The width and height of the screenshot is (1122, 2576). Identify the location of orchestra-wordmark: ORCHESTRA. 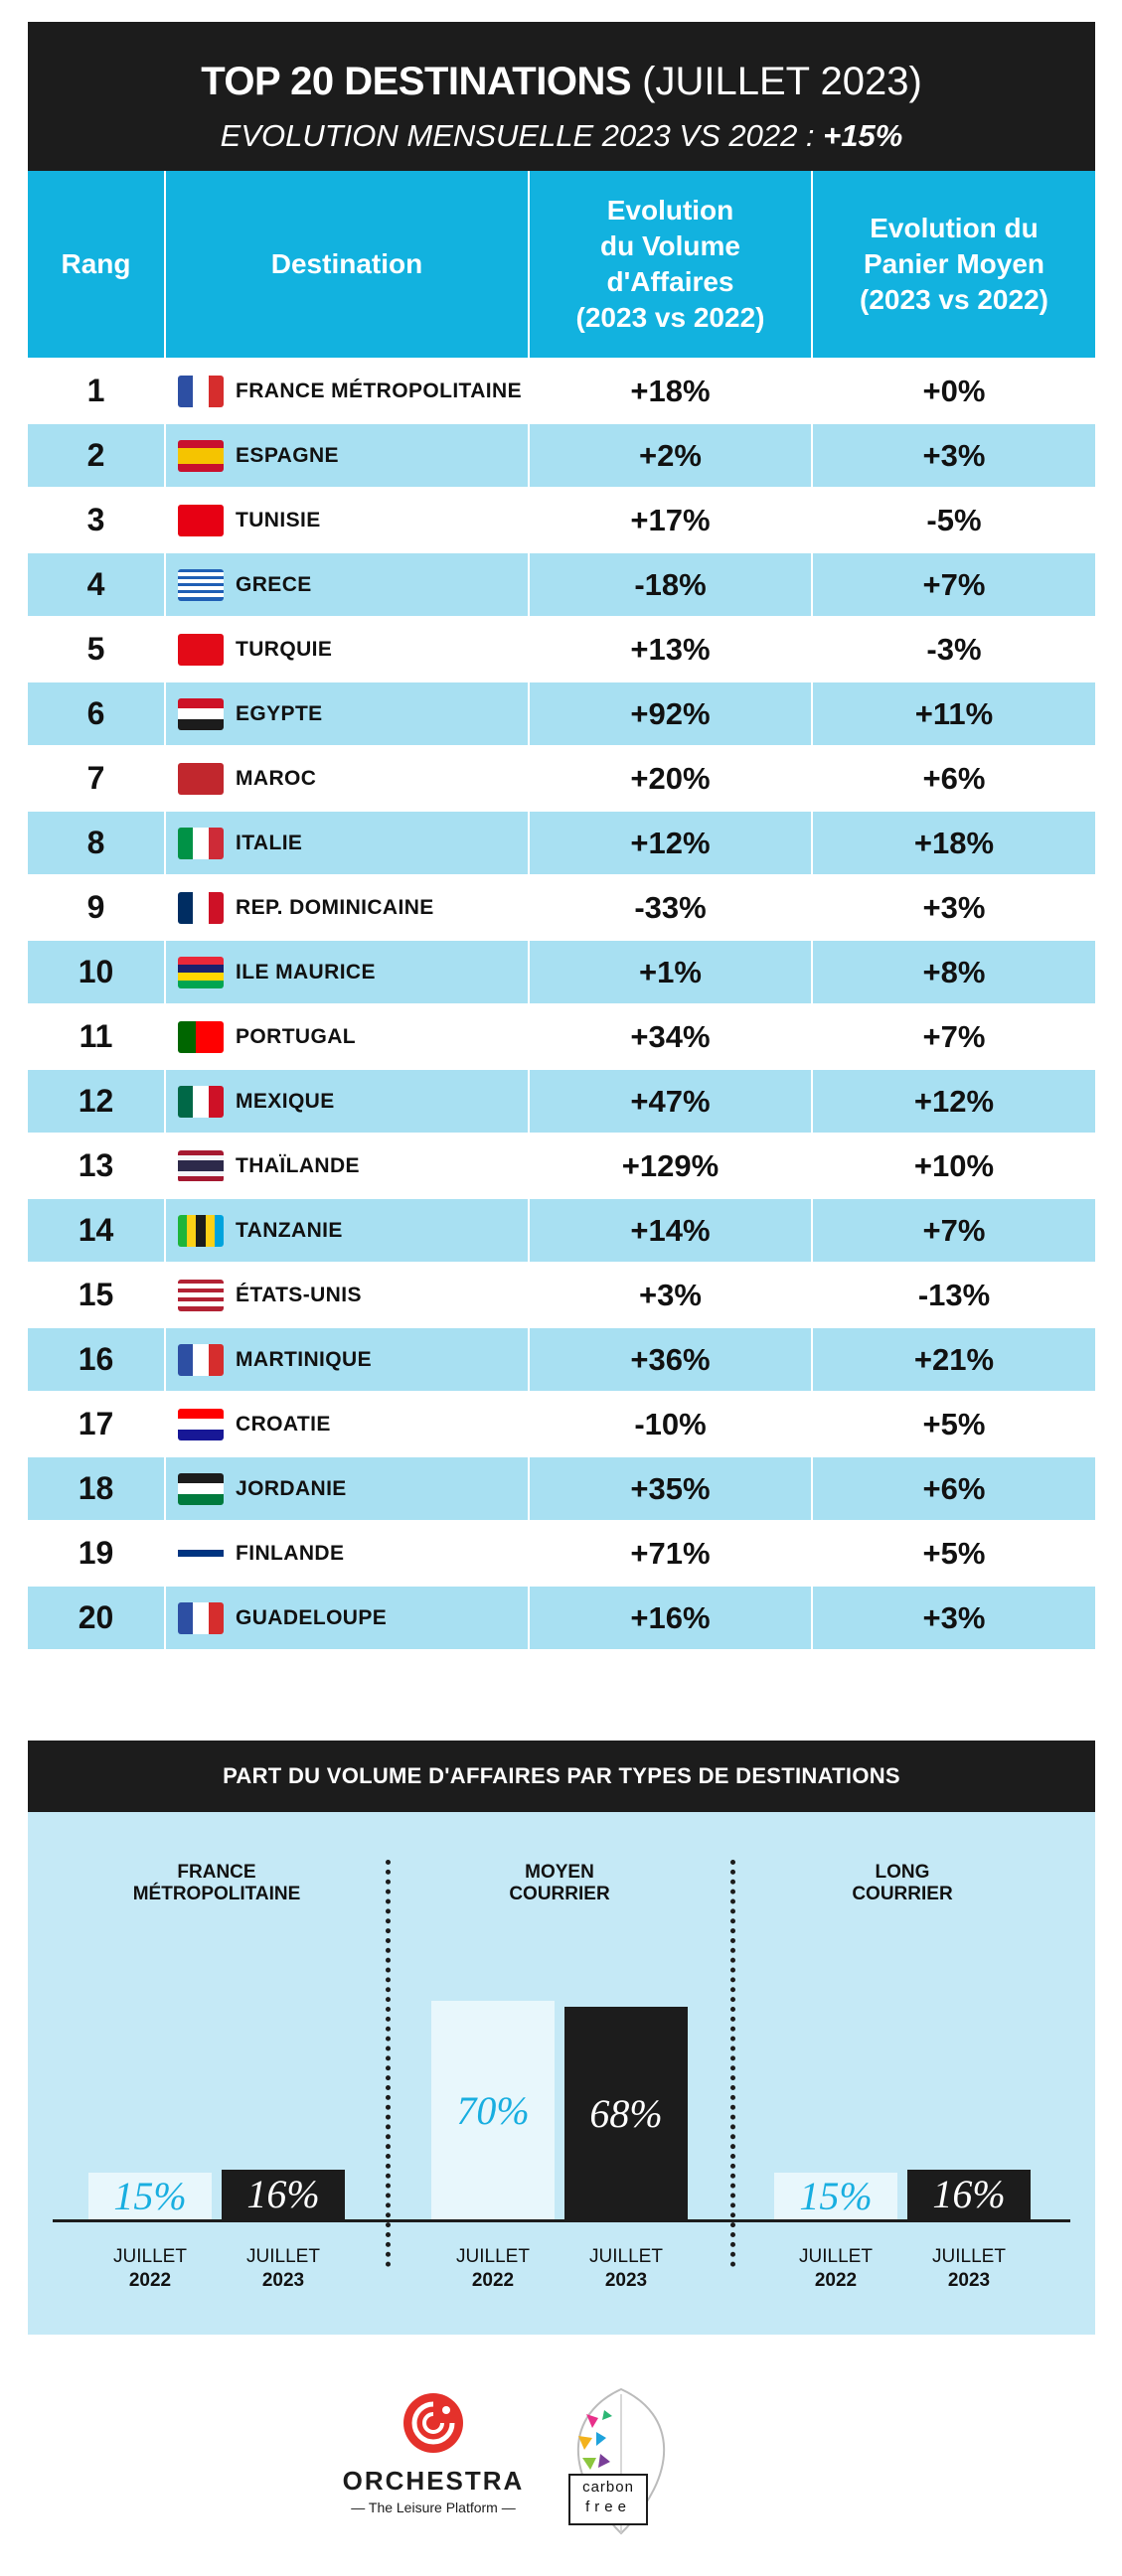
(434, 2481).